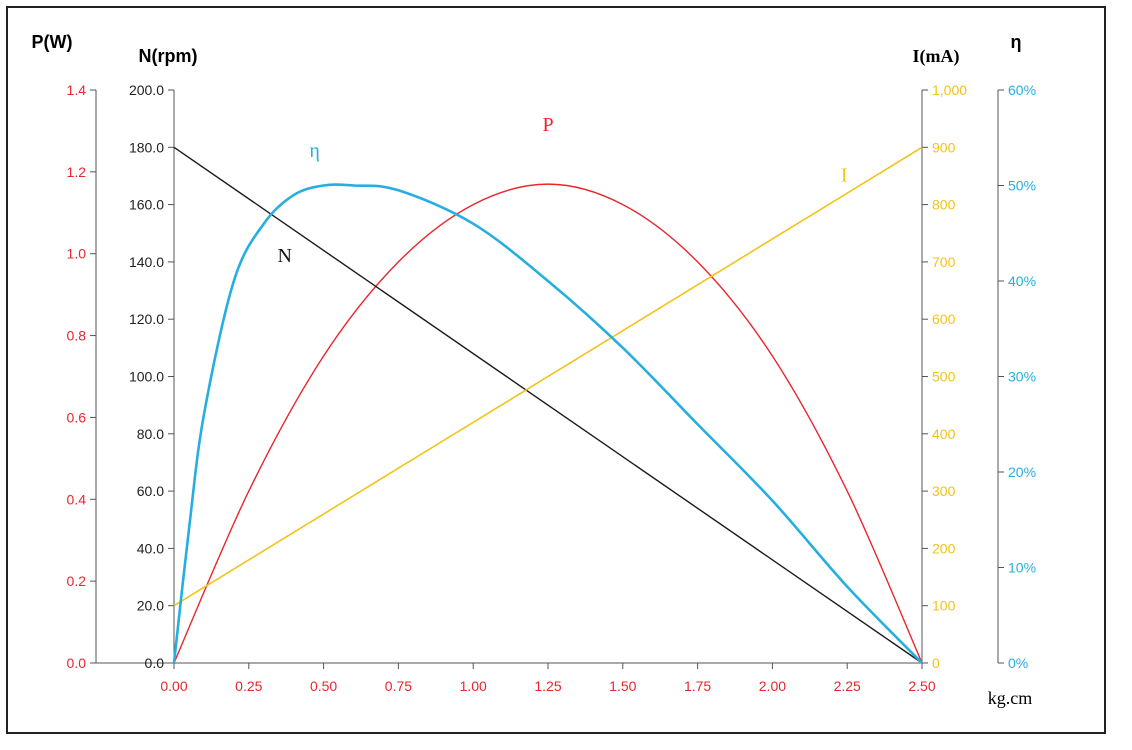 This screenshot has height=750, width=1132. Describe the element at coordinates (168, 56) in the screenshot. I see `speed-axis-title: N(rpm)` at that location.